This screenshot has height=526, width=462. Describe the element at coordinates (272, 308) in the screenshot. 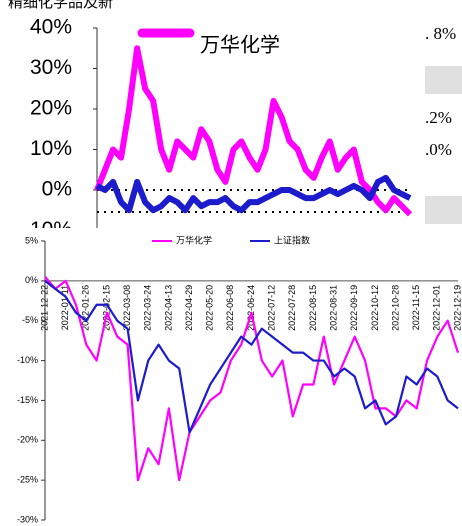

I see `x-tick-label: 2022-07-12` at that location.